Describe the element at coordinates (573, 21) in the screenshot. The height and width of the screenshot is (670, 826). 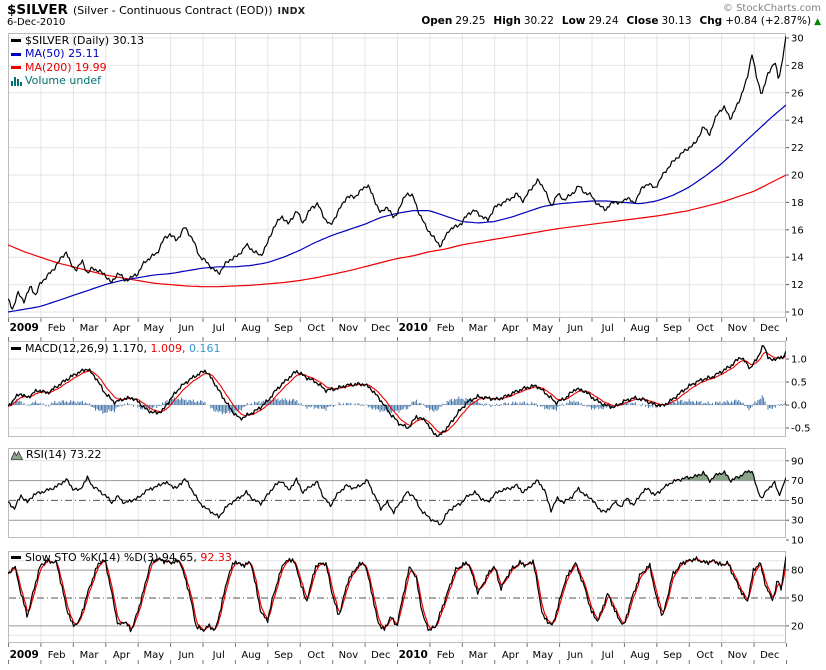
I see `low-label: Low` at that location.